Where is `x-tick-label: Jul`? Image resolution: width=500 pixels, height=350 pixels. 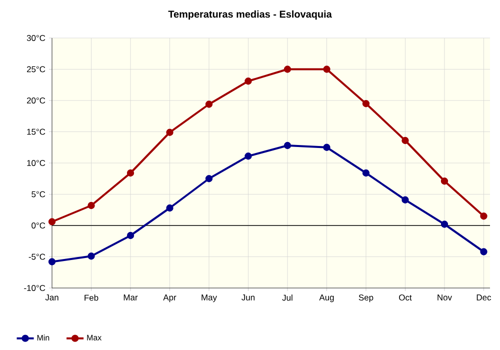
x-tick-label: Jul is located at coordinates (287, 297).